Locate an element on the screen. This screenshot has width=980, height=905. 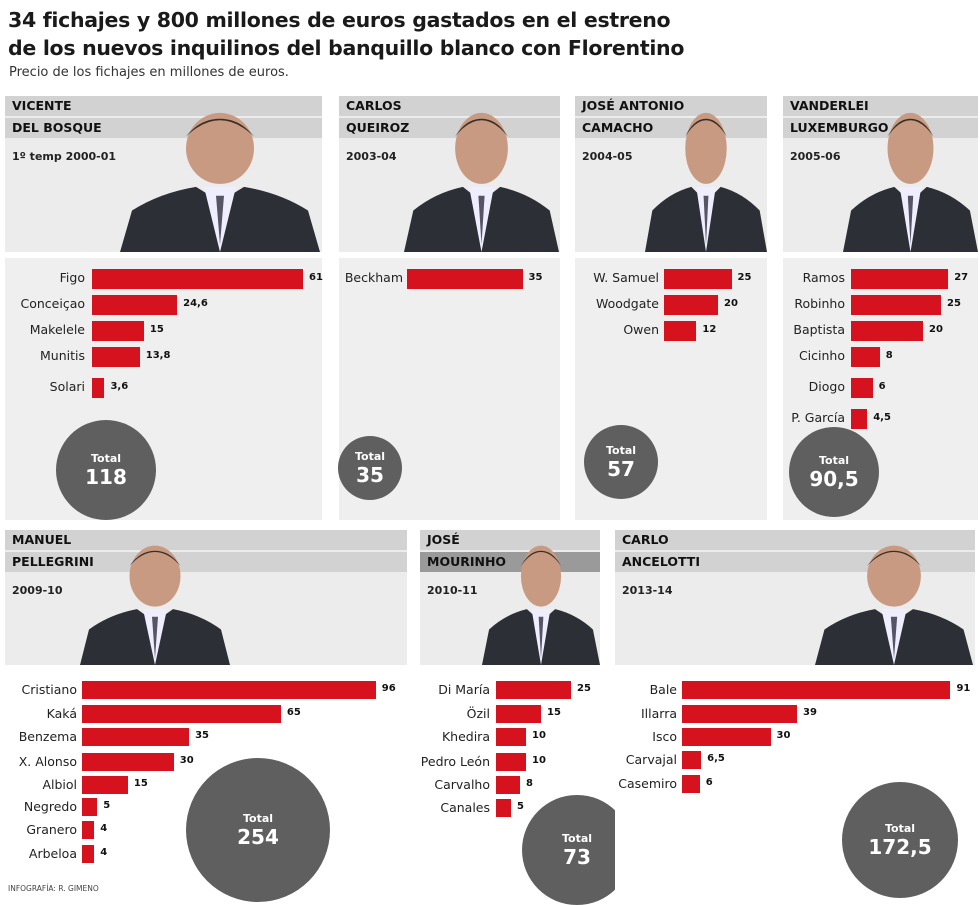
player-label: Woodgate is located at coordinates (627, 303).